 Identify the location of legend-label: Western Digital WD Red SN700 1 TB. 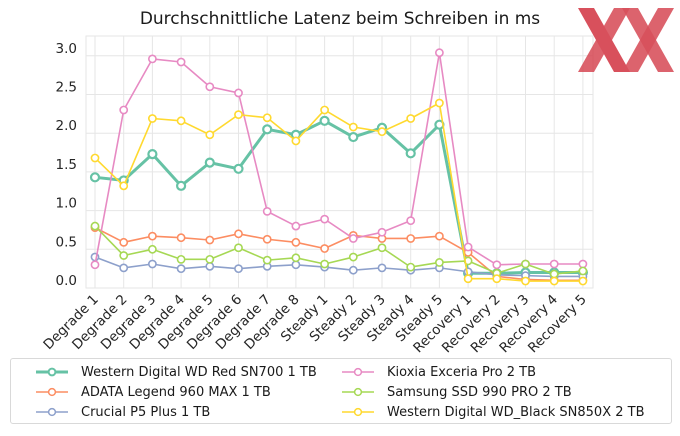
(199, 372).